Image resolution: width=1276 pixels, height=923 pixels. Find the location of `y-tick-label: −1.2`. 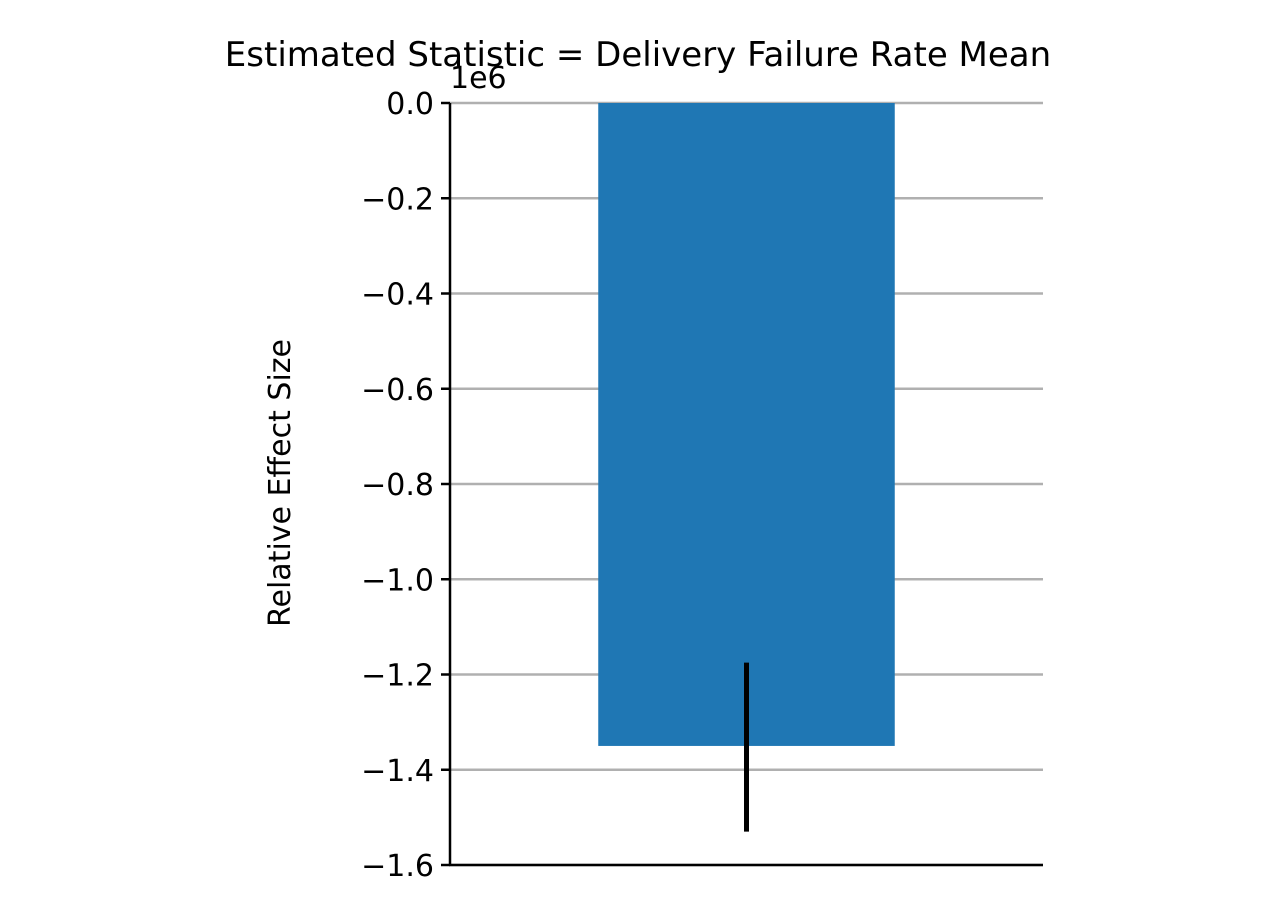

y-tick-label: −1.2 is located at coordinates (397, 676).